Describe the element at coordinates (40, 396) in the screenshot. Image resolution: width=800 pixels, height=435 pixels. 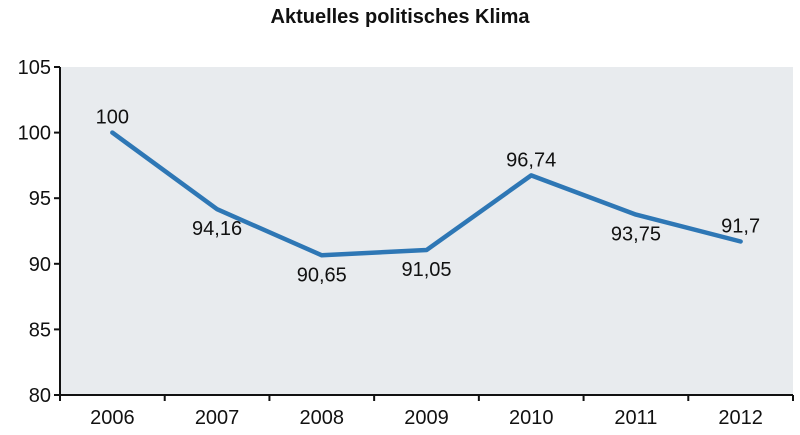
I see `y-tick-label: 80` at that location.